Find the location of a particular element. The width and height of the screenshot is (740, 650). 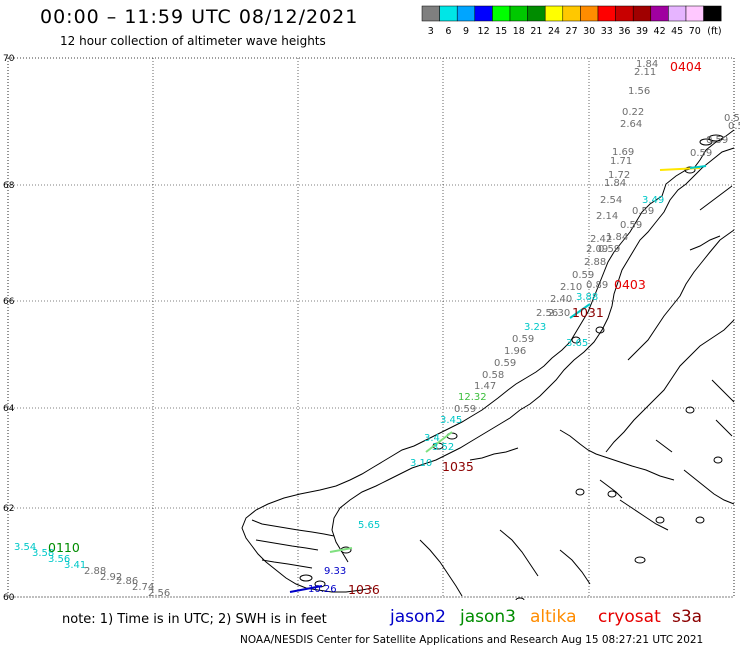

wave-height-value: 3.65 is located at coordinates (577, 343).